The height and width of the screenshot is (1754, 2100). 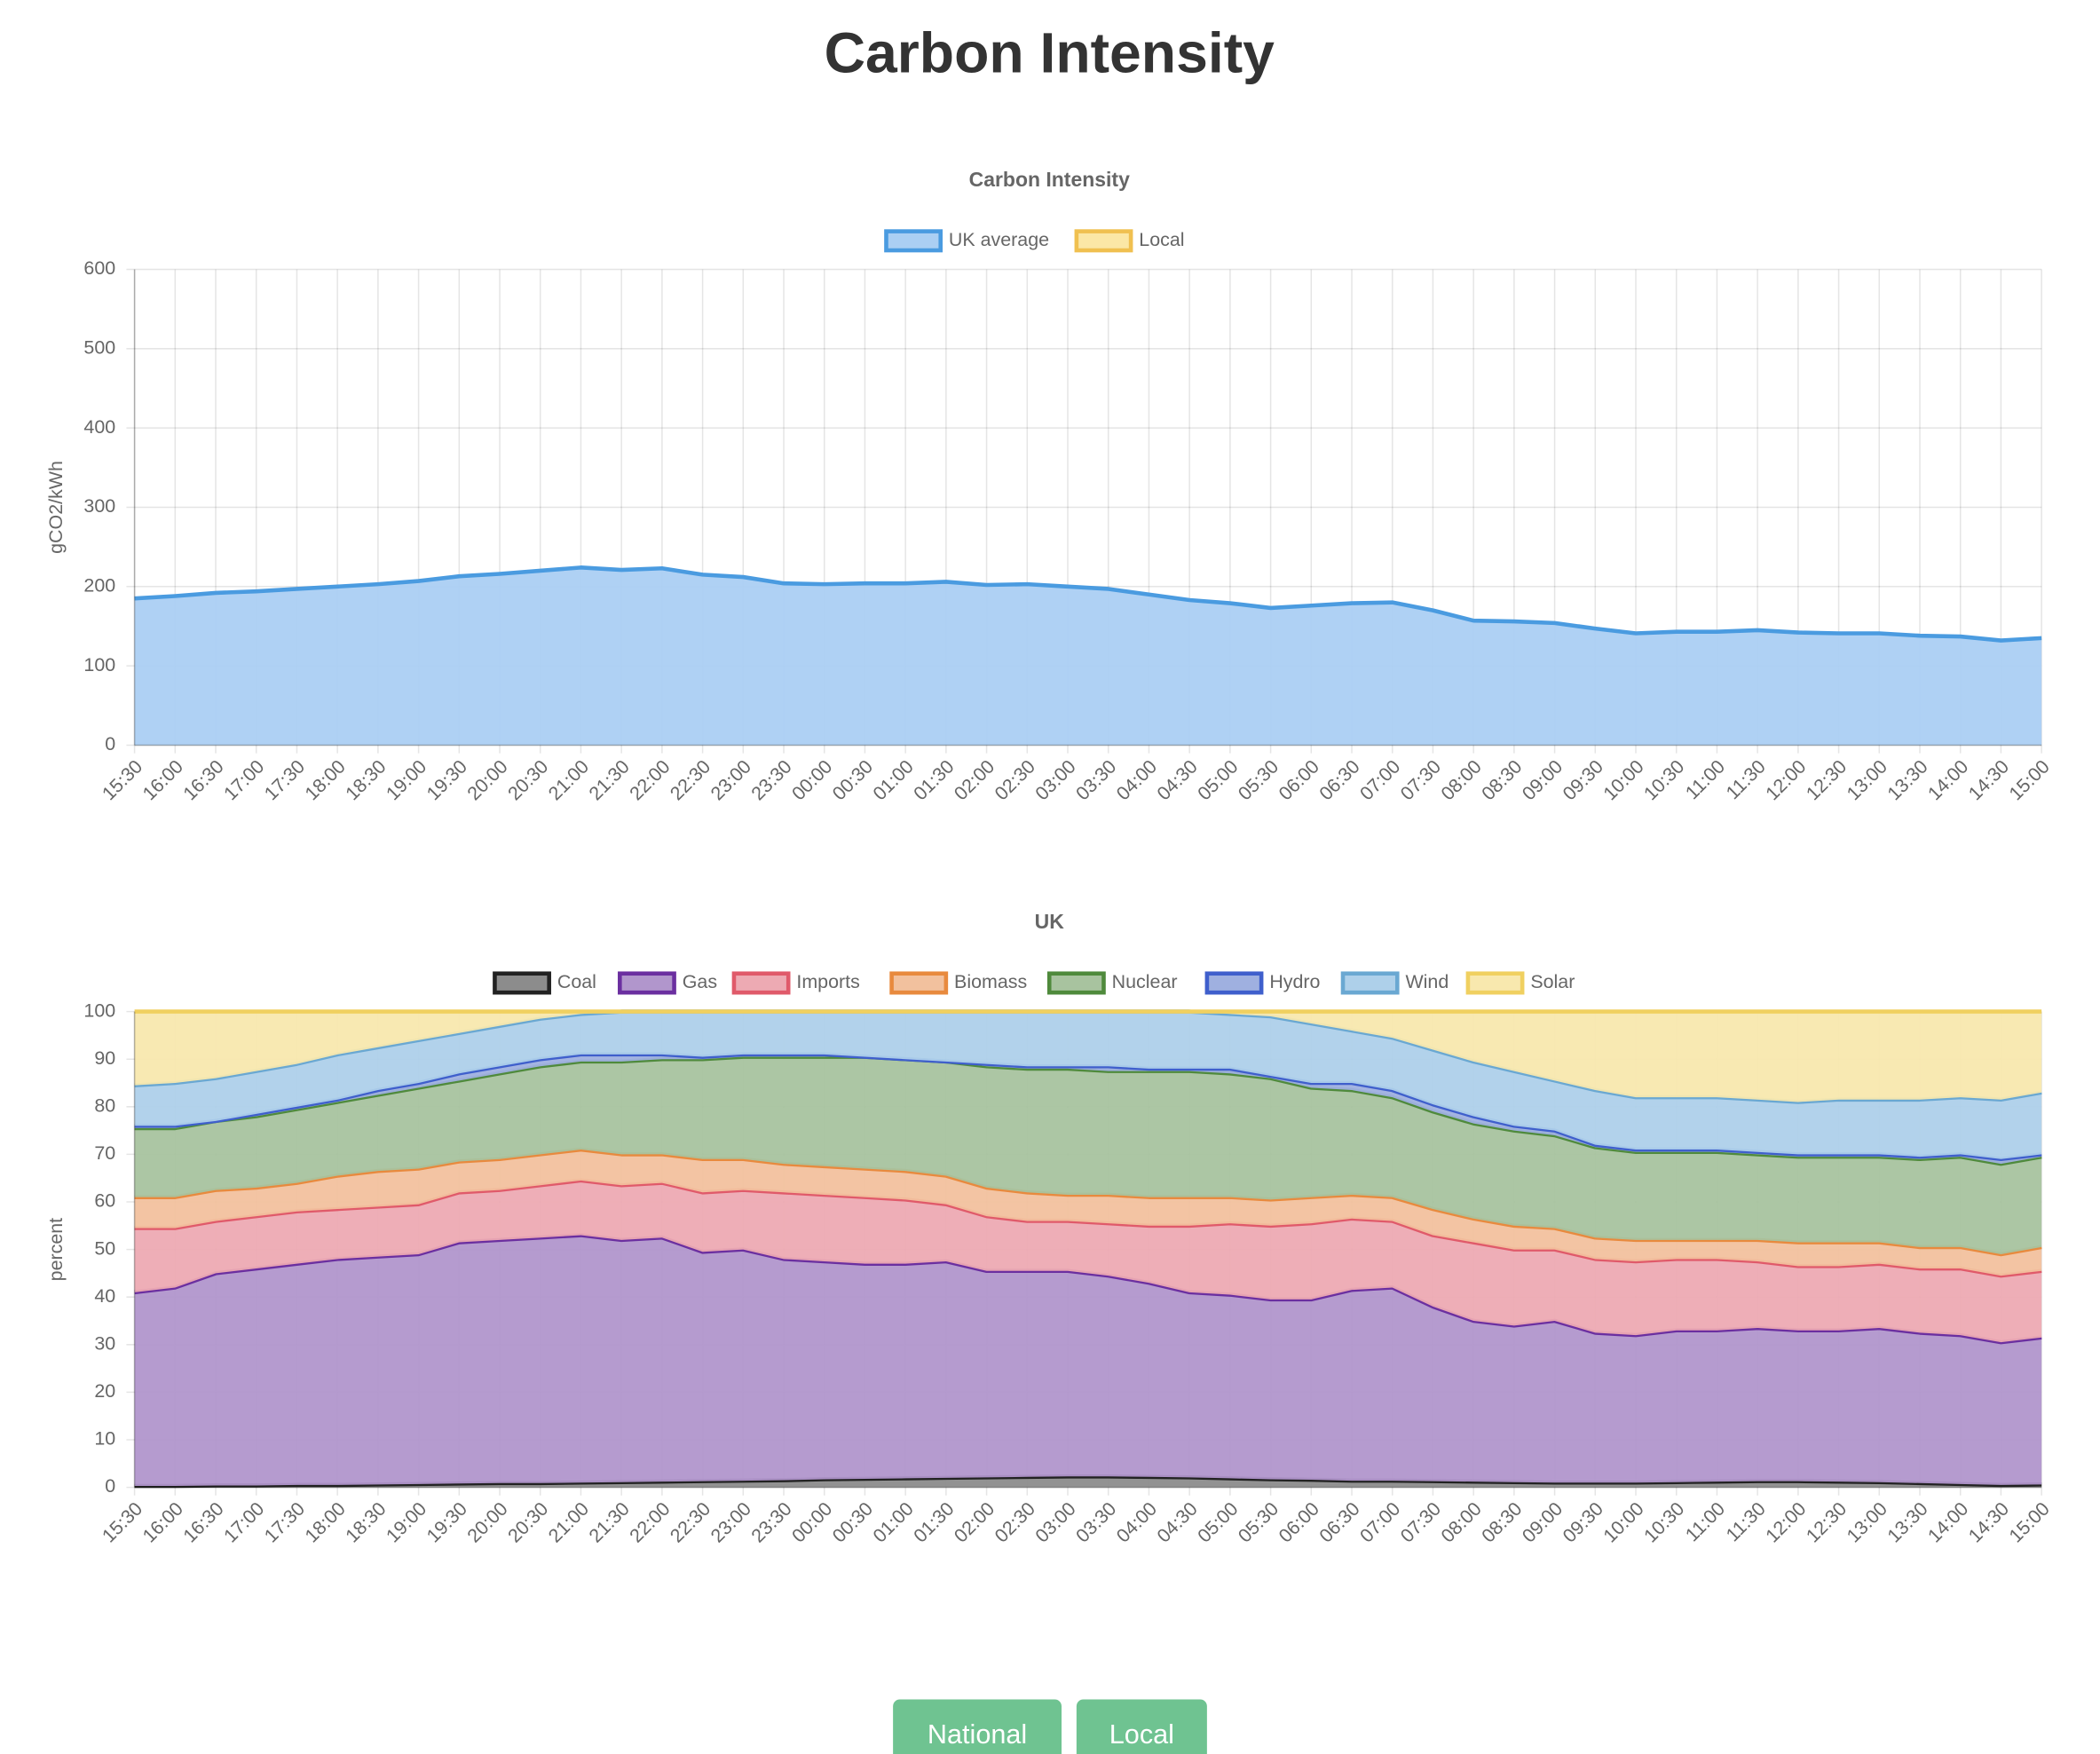 I want to click on y-tick-label: 20, so click(x=104, y=1391).